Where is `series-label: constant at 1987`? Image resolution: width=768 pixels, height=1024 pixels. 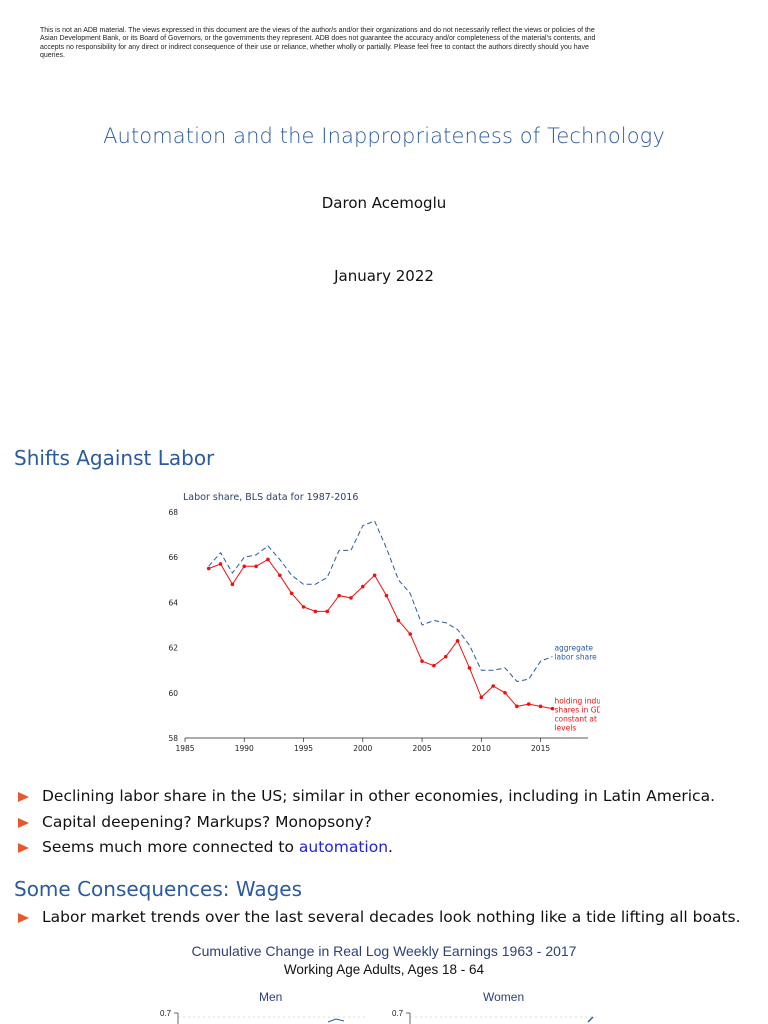 series-label: constant at 1987 is located at coordinates (577, 719).